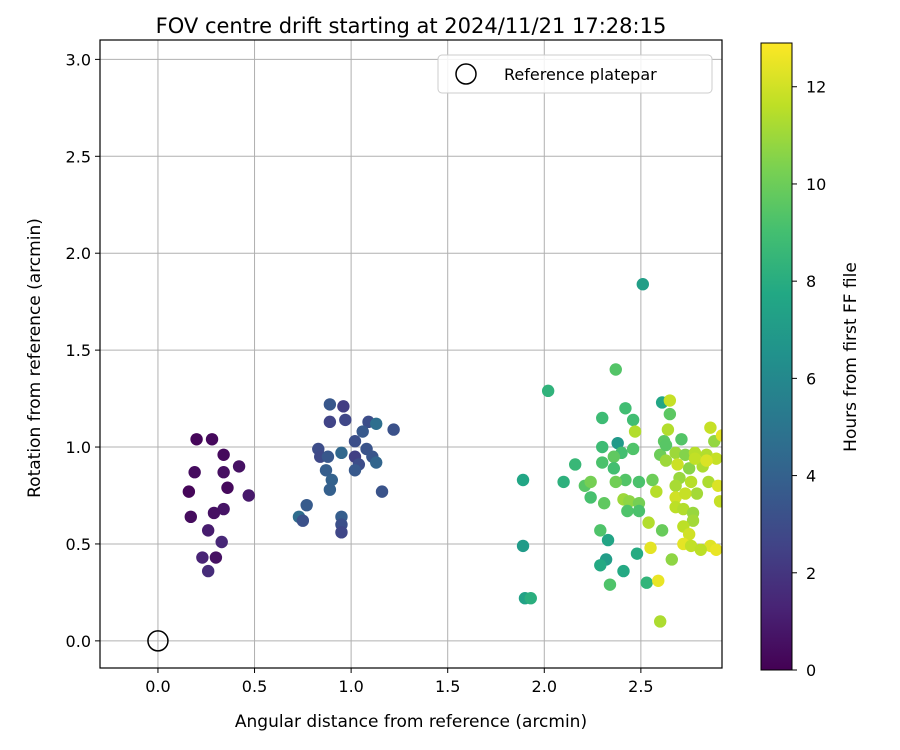 This screenshot has width=900, height=750. I want to click on y-tick-label: 0.0, so click(78, 641).